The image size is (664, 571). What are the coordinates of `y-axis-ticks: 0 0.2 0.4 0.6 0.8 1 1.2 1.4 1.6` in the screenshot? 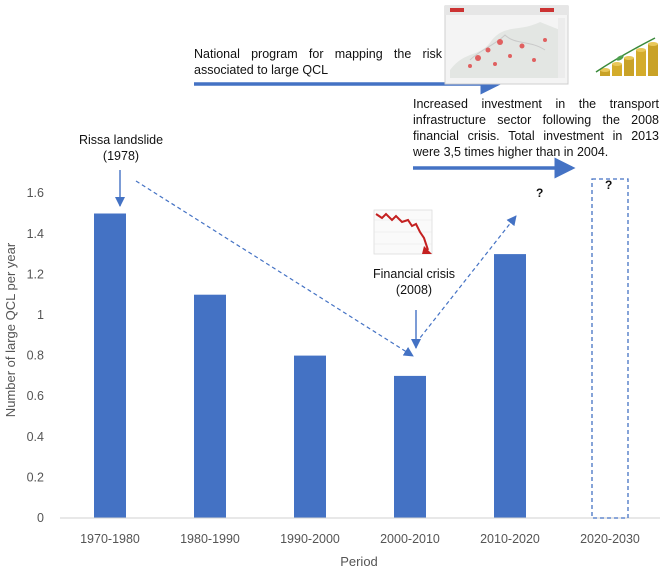 It's located at (35, 355).